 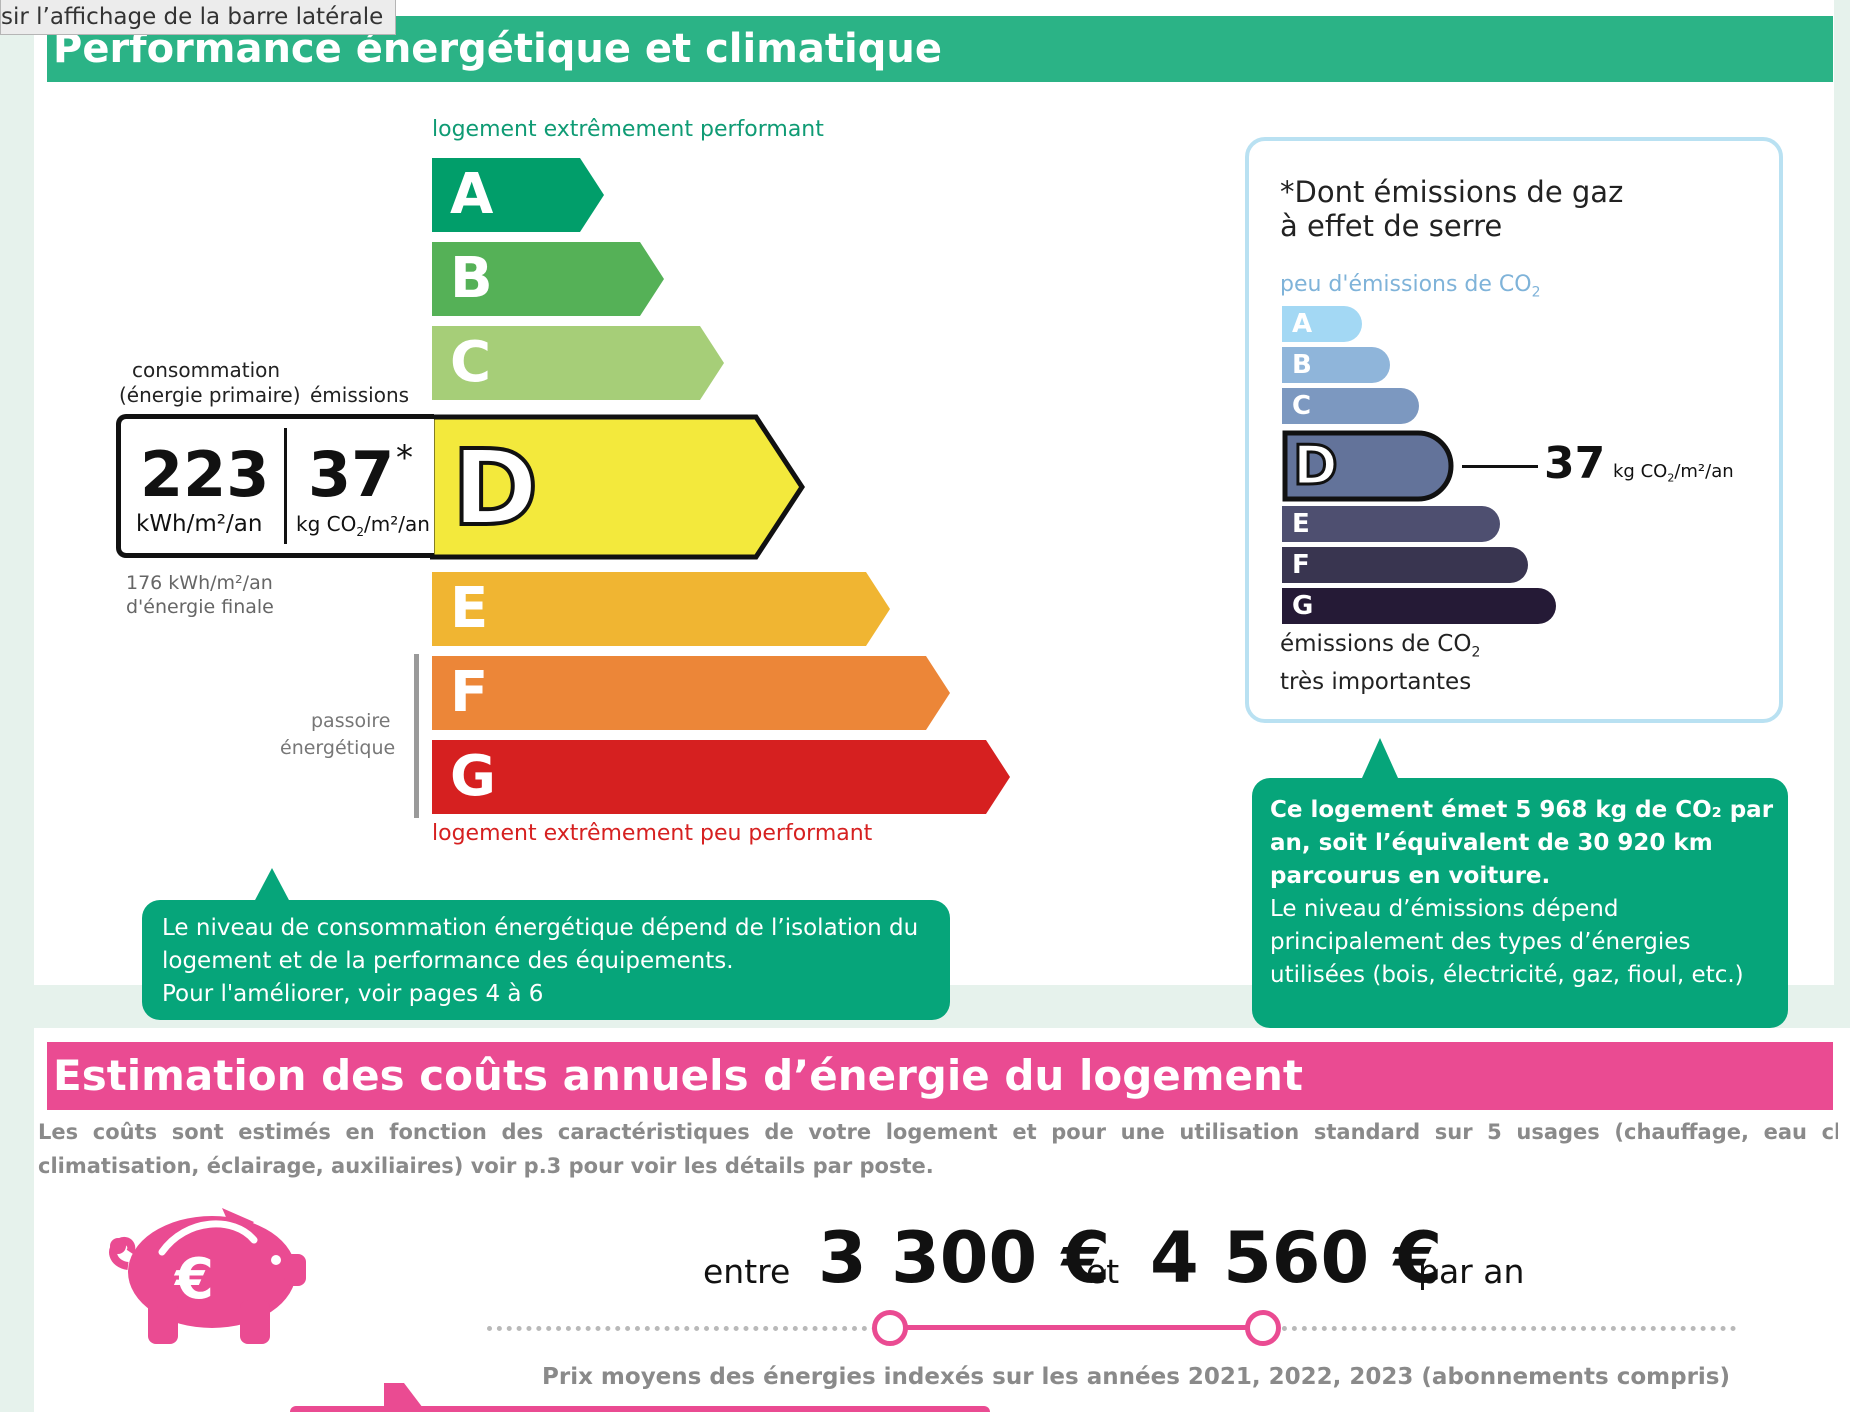 I want to click on emissions-star: *, so click(x=404, y=458).